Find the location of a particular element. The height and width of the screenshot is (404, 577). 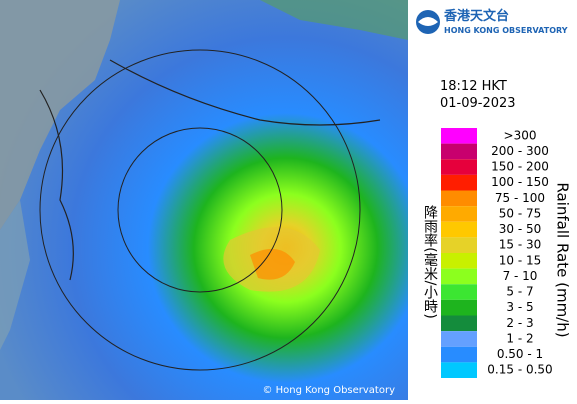

rain-core is located at coordinates (272, 264).